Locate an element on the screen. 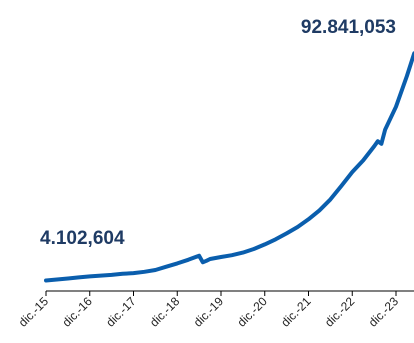  x-tick-label-1: dic.-16 is located at coordinates (77, 312).